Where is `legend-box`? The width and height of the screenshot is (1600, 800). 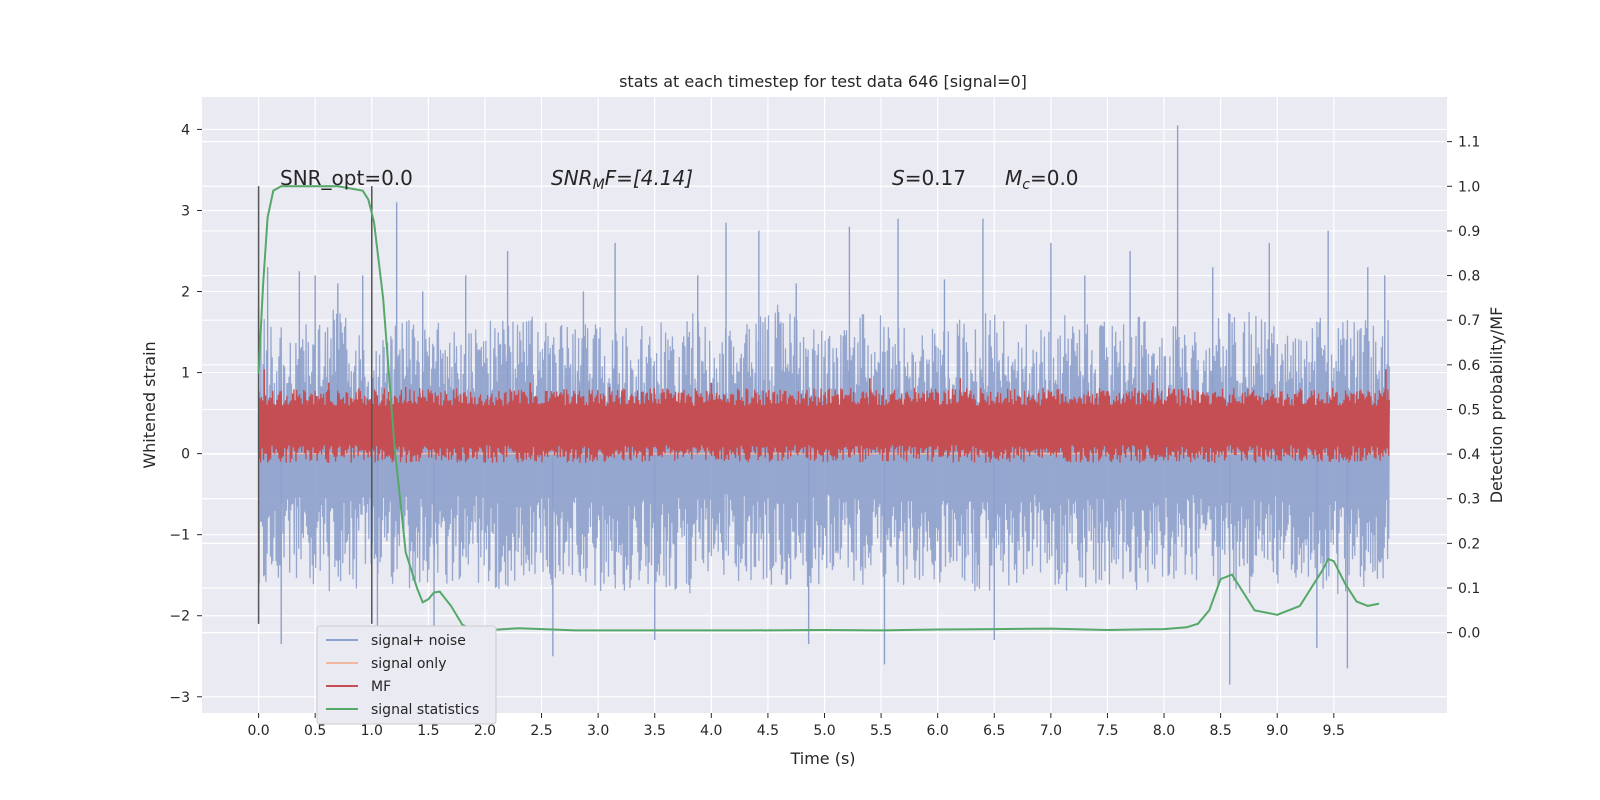
legend-box is located at coordinates (406, 675).